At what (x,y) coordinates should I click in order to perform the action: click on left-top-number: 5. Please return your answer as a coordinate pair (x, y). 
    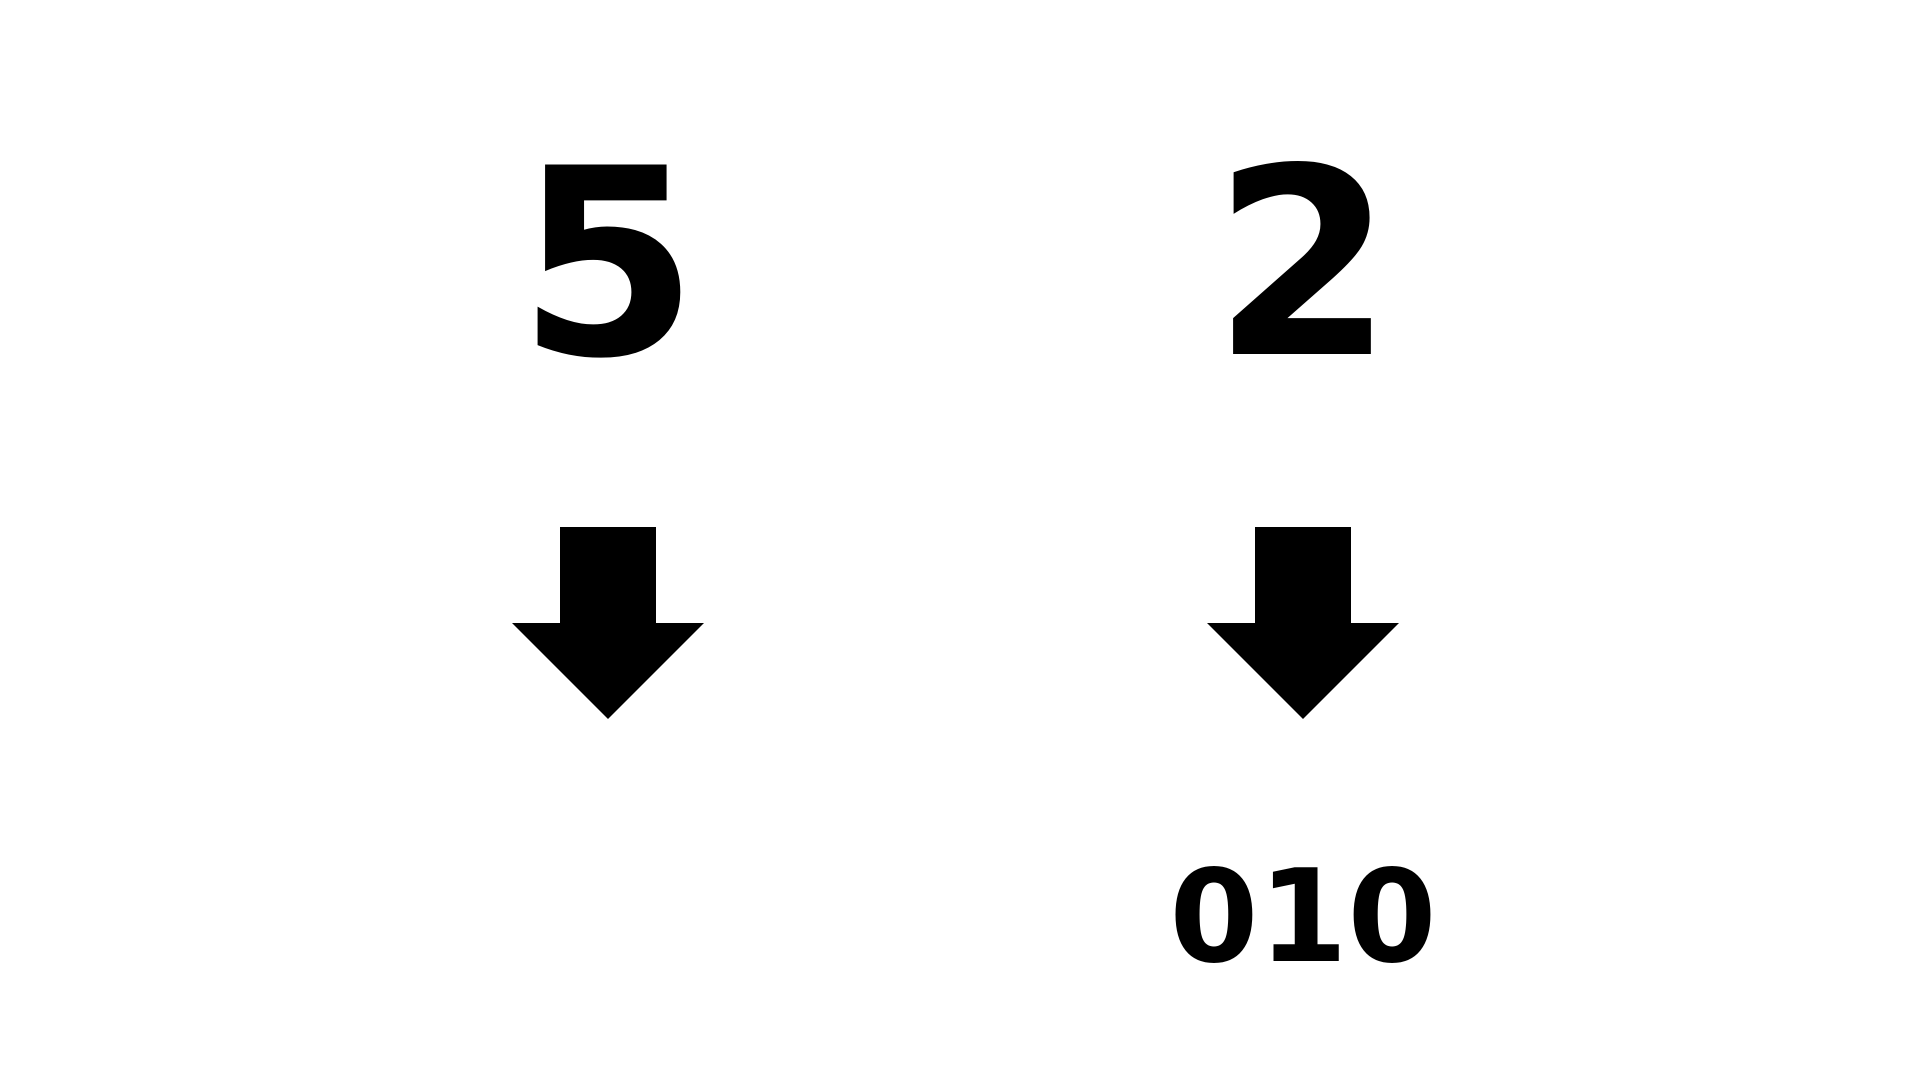
    Looking at the image, I should click on (608, 265).